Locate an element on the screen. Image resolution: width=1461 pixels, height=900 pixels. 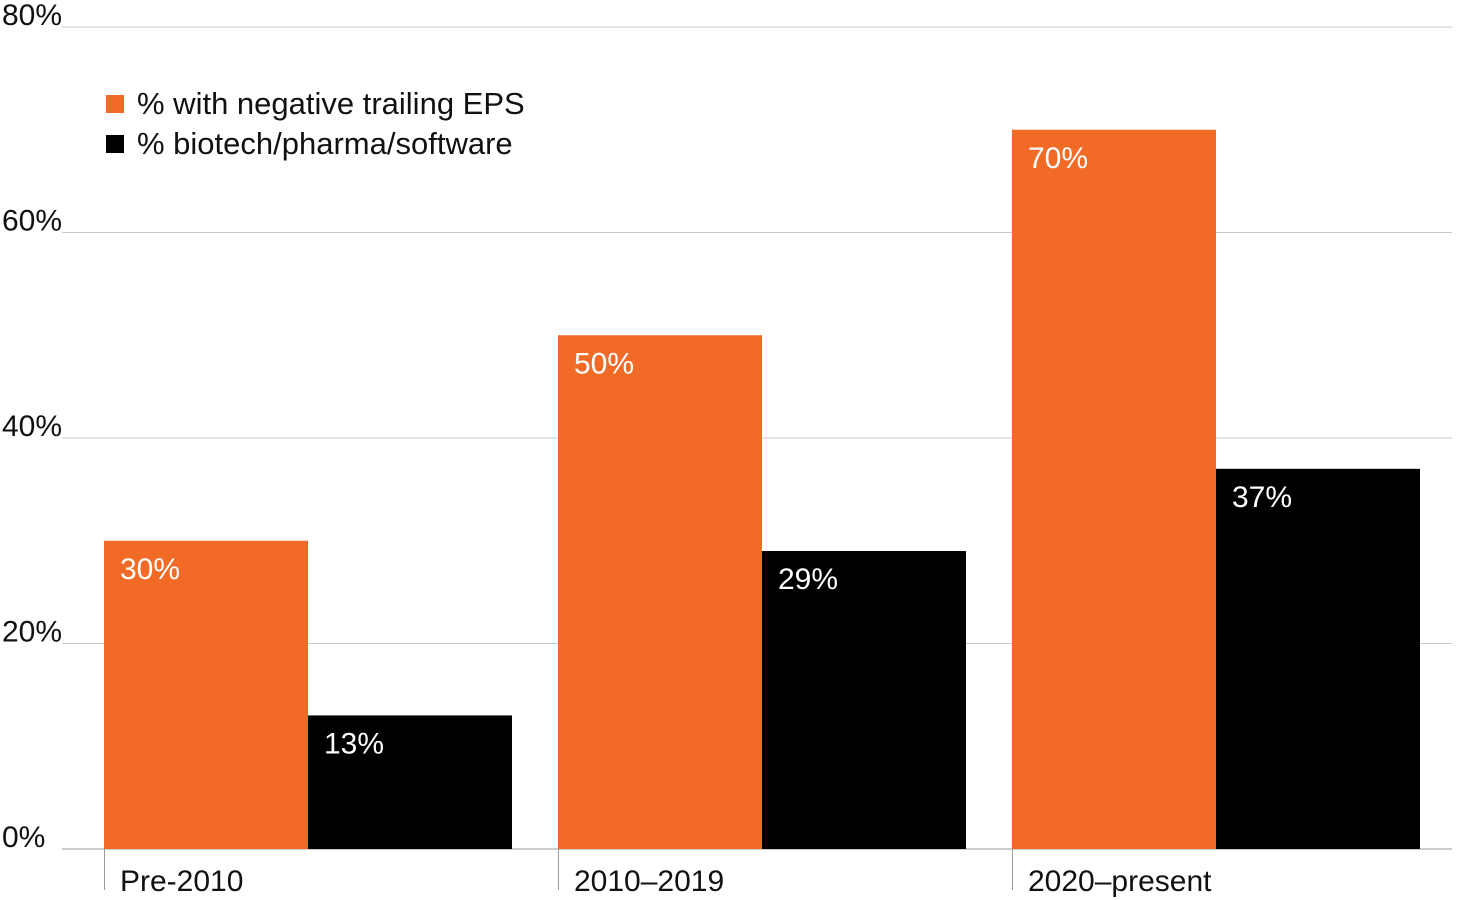
legend-label: % with negative trailing EPS is located at coordinates (331, 103).